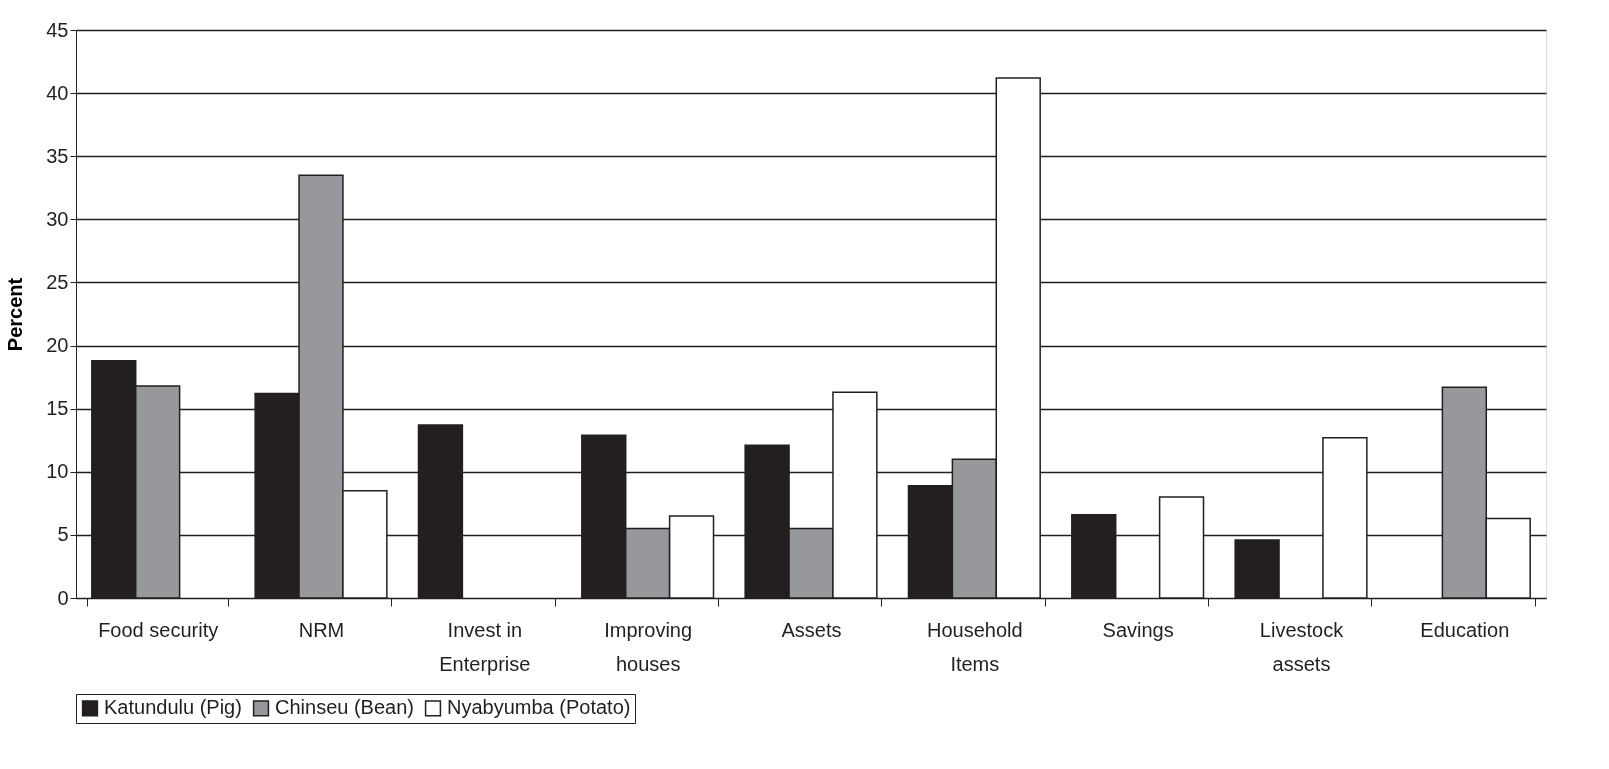 The image size is (1609, 769). I want to click on x-tick-label: Food security, so click(158, 629).